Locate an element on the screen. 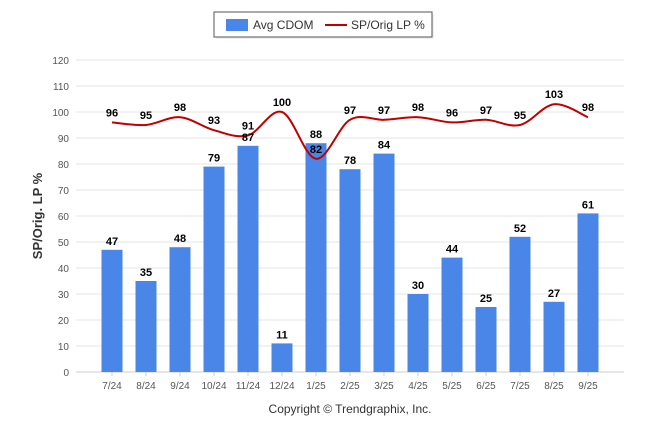 This screenshot has width=646, height=434. y-tick-label: 70 is located at coordinates (64, 191).